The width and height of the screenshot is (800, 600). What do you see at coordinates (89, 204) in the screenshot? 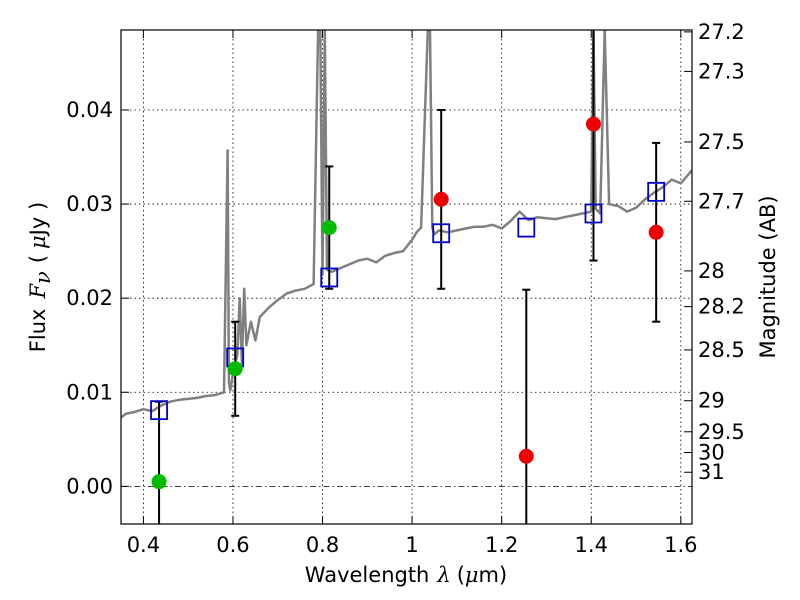
I see `y-tick-label: 0.03` at bounding box center [89, 204].